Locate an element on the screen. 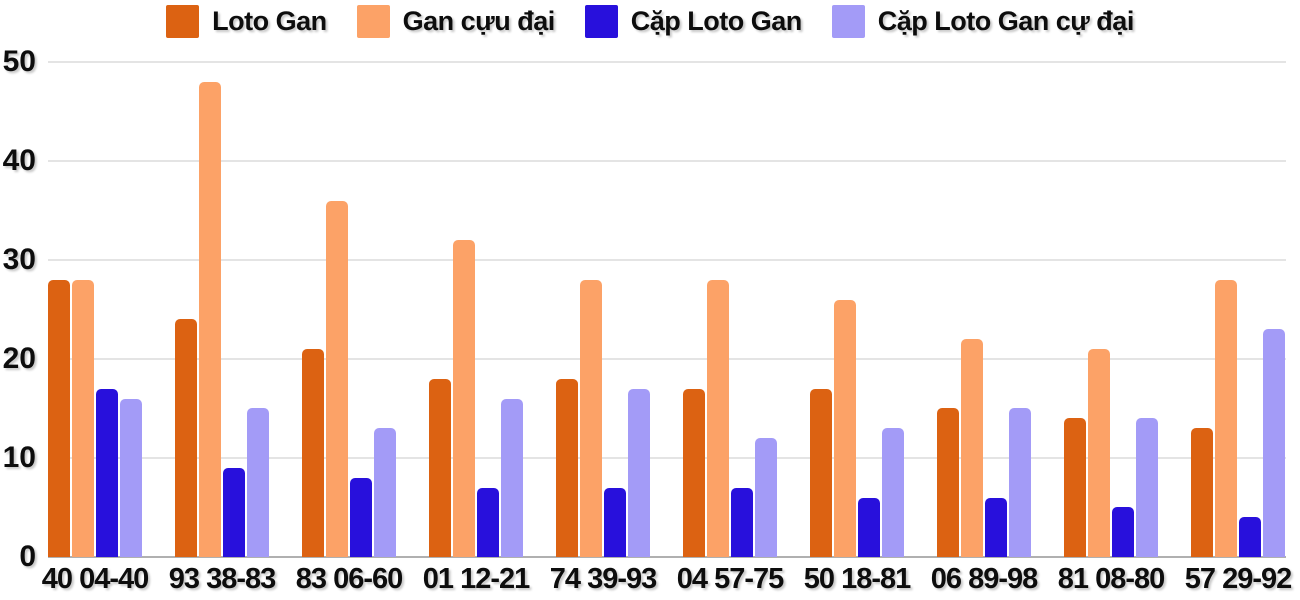 The width and height of the screenshot is (1300, 600). bar-Loto Gan-81 08-80 is located at coordinates (1075, 487).